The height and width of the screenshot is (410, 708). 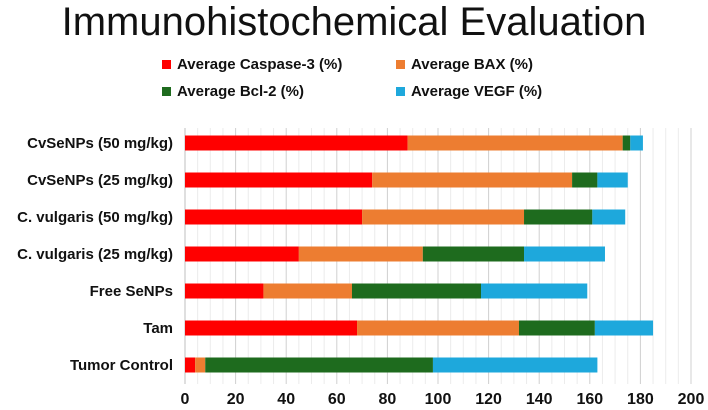 What do you see at coordinates (240, 91) in the screenshot?
I see `legend-label-bcl2: Average Bcl-2 (%)` at bounding box center [240, 91].